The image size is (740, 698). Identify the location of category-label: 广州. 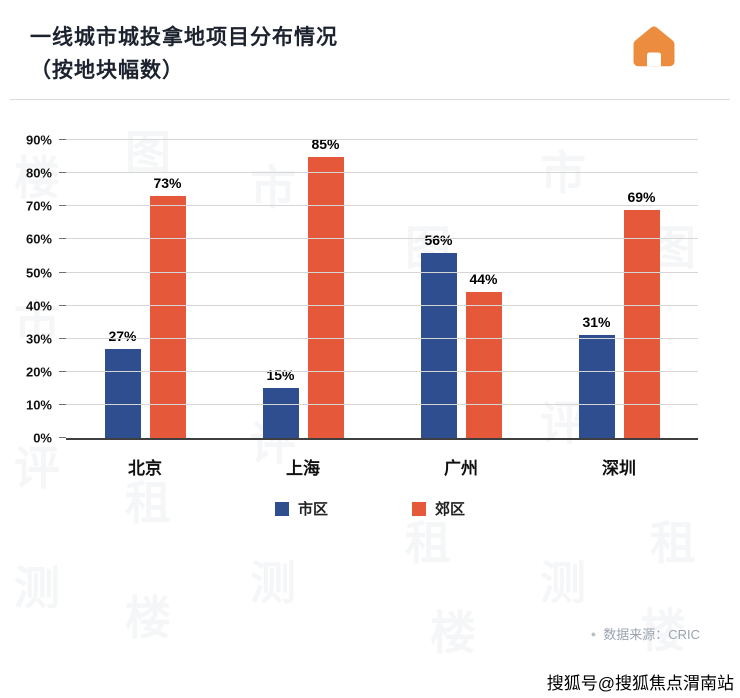
(461, 469).